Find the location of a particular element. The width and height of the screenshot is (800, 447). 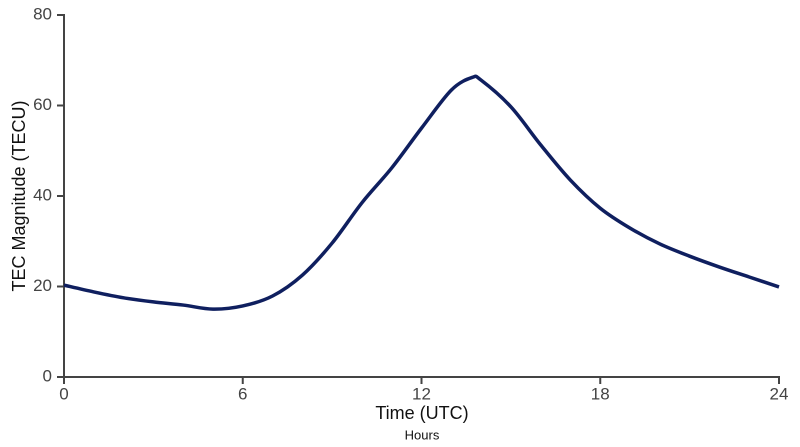

x-axis-sublabel: Hours is located at coordinates (422, 434).